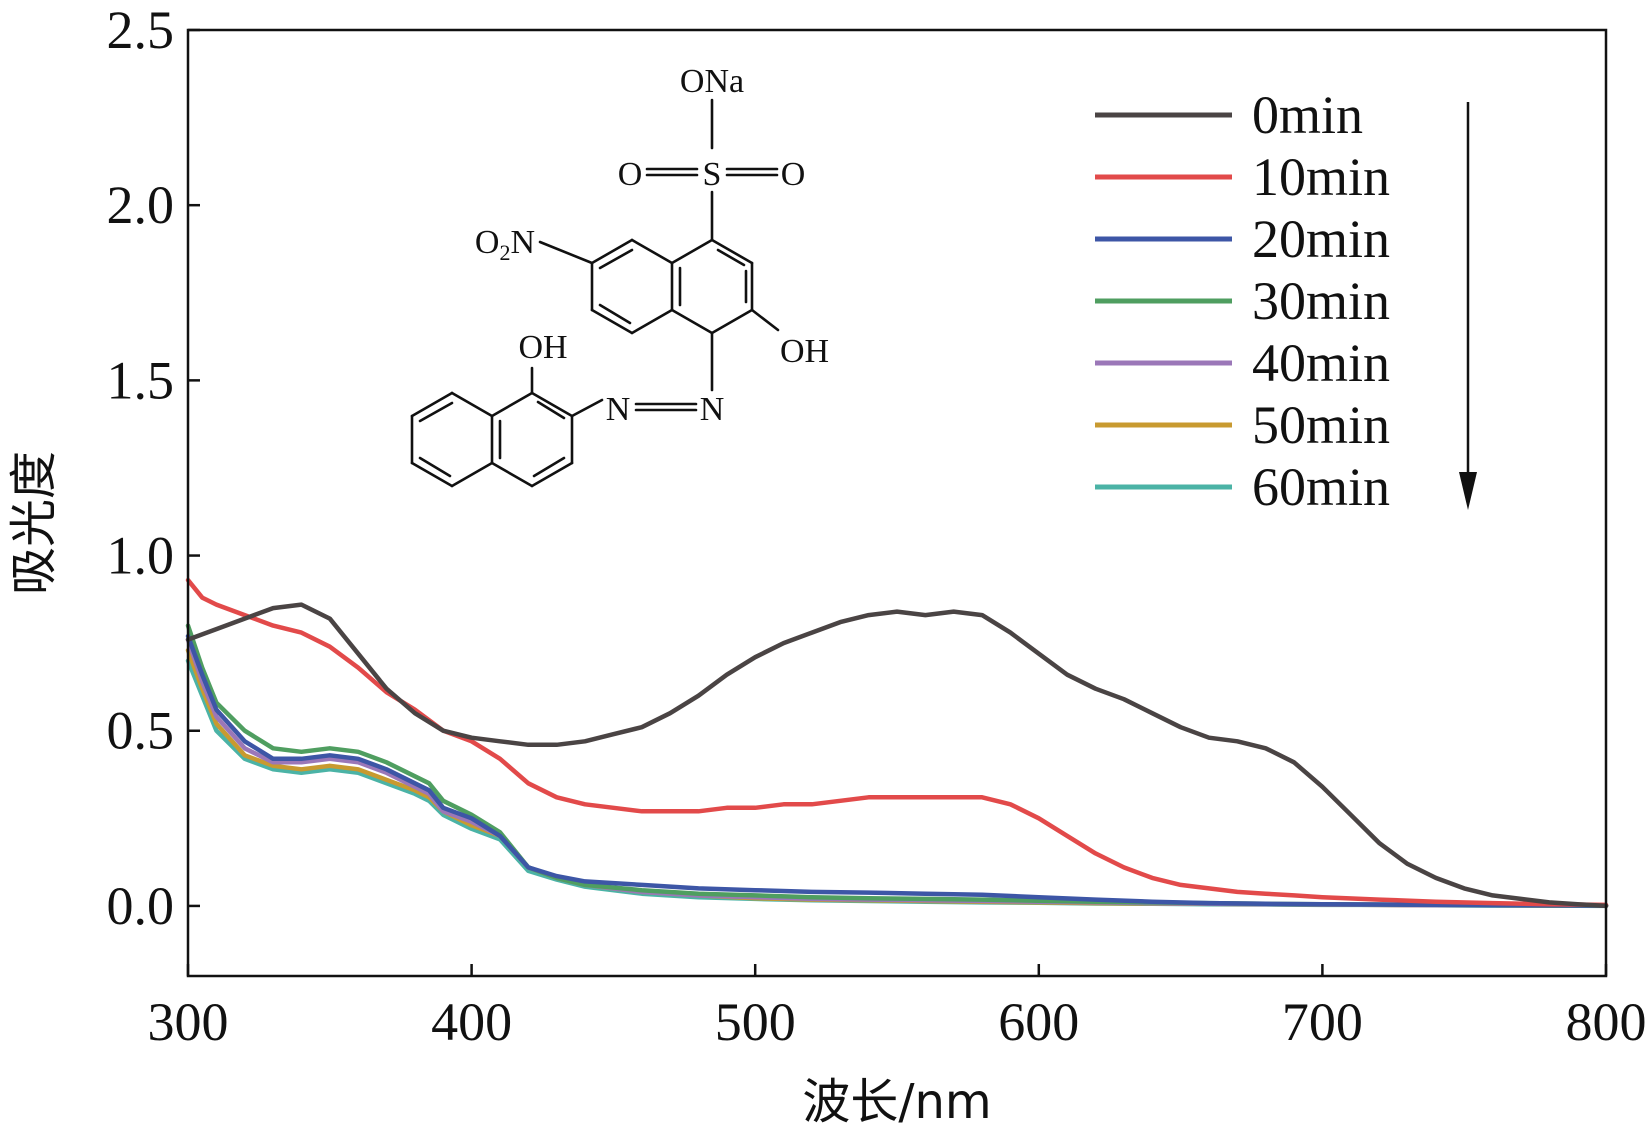 The image size is (1652, 1138). I want to click on x-tick-label: 700, so click(1322, 1022).